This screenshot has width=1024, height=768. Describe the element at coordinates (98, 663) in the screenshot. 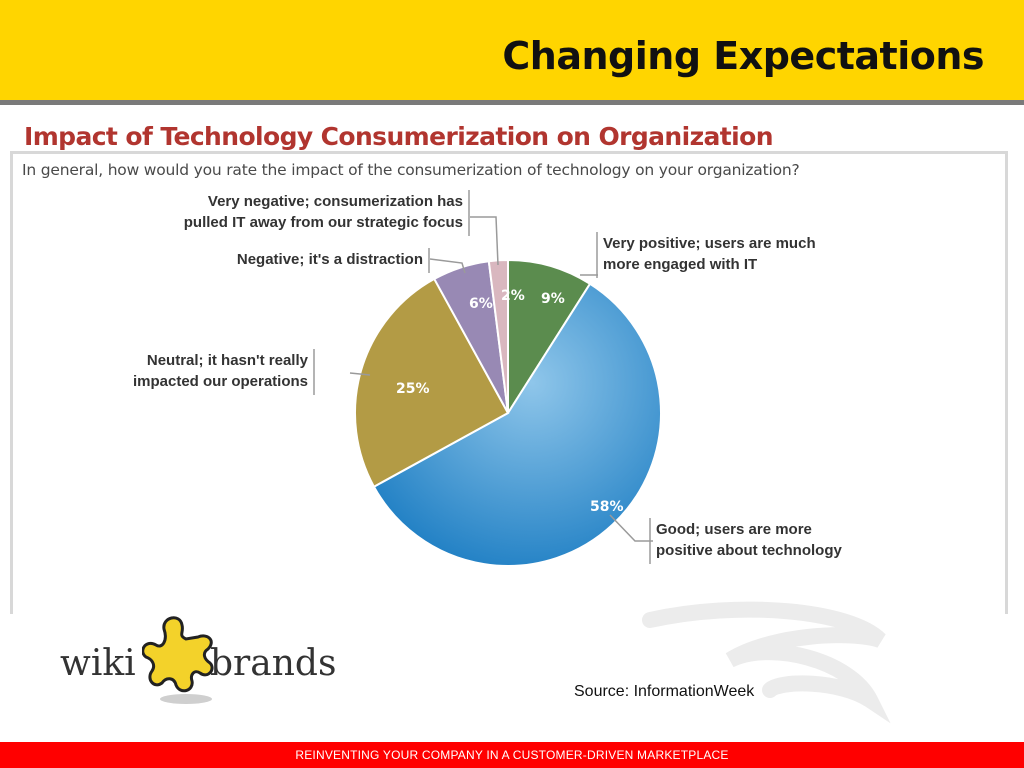

I see `logo-word-wiki: wiki` at that location.